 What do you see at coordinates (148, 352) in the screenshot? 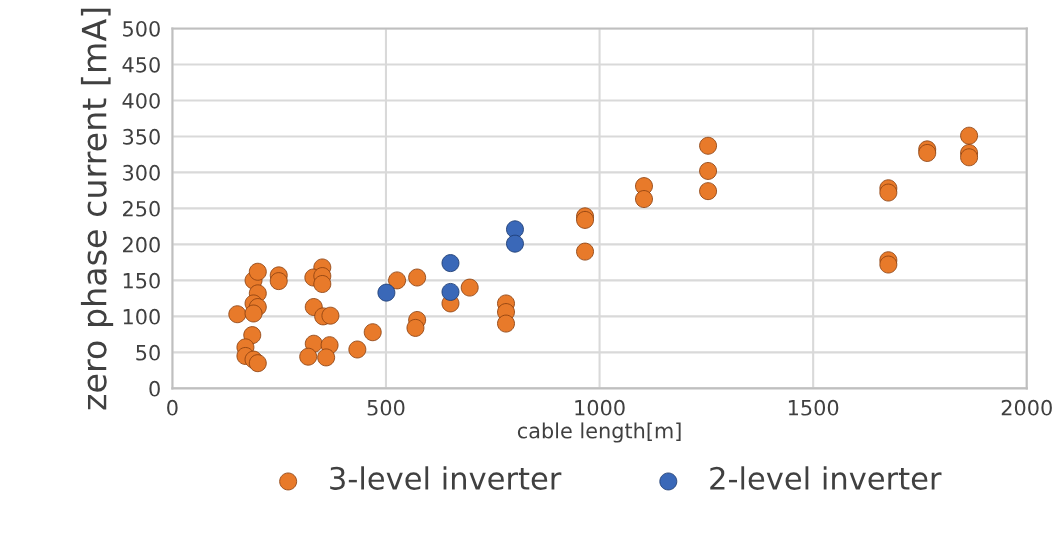
I see `y-tick-label: 50` at bounding box center [148, 352].